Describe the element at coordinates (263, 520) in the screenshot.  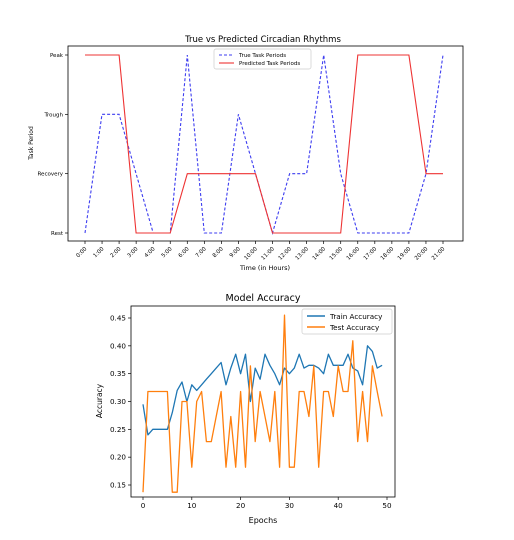
I see `chart2-xlabel: Epochs` at that location.